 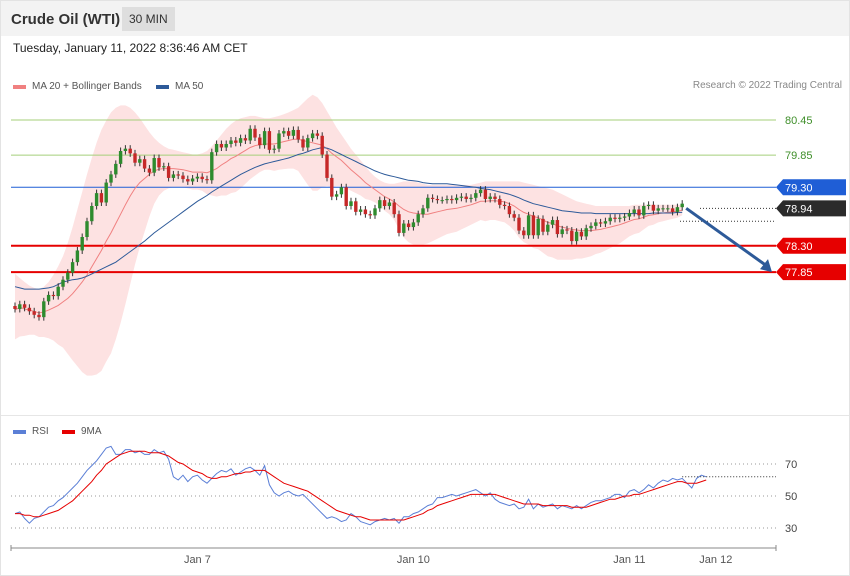 I want to click on level-tag-78.94, so click(x=811, y=208).